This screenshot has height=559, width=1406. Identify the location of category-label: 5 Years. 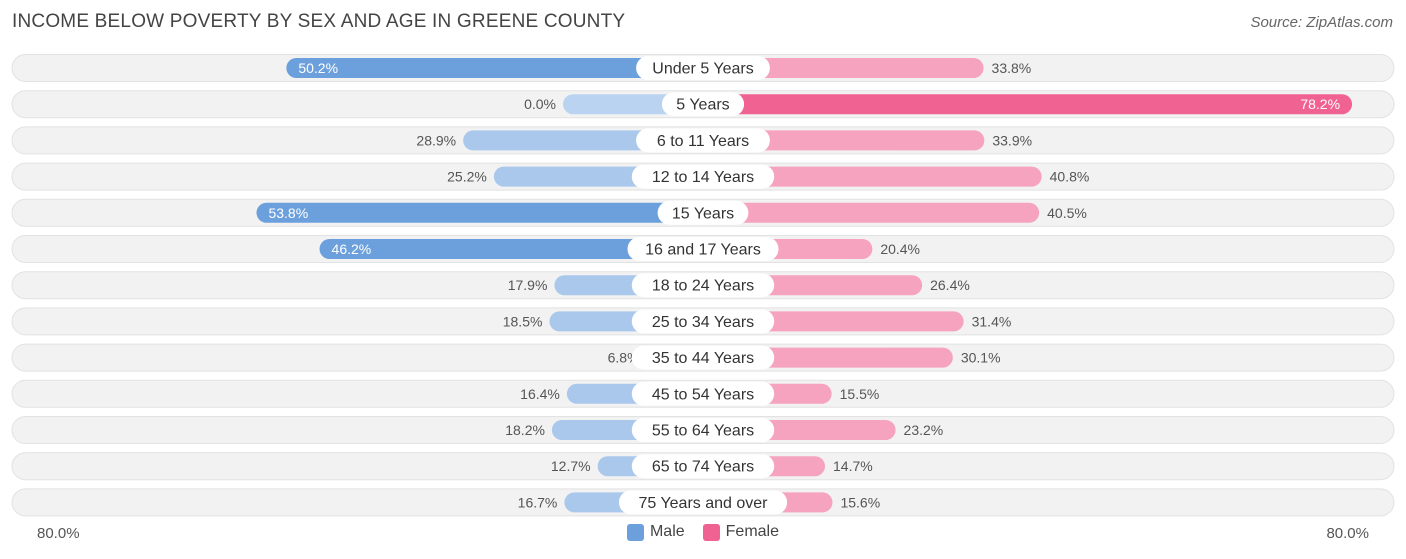
(702, 105).